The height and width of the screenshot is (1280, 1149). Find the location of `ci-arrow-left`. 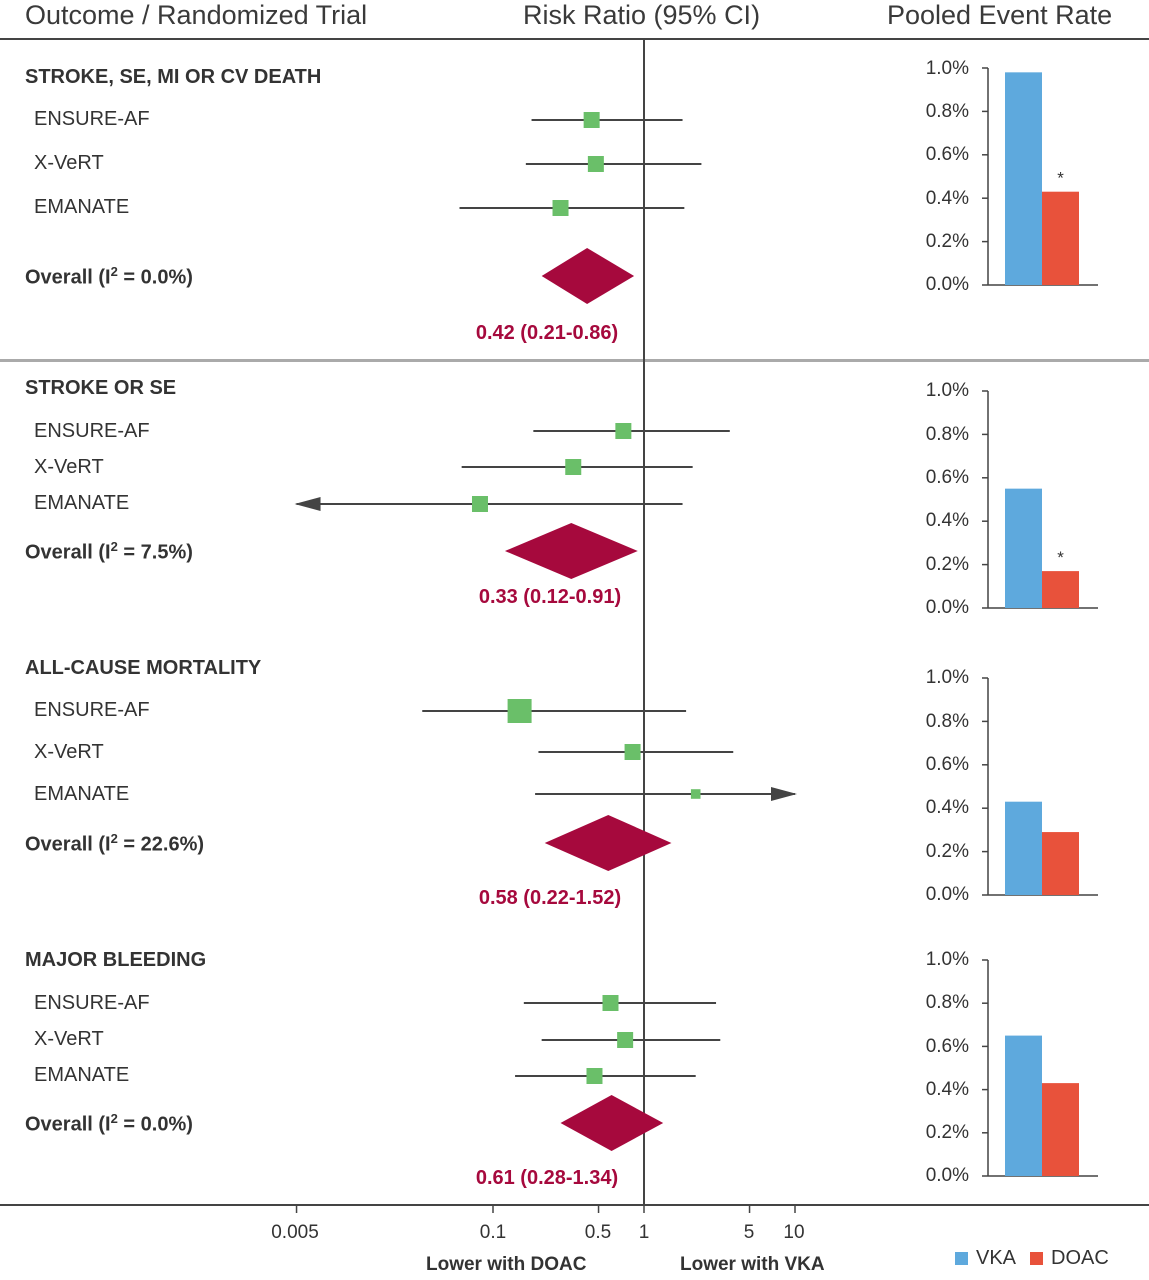

ci-arrow-left is located at coordinates (307, 504).